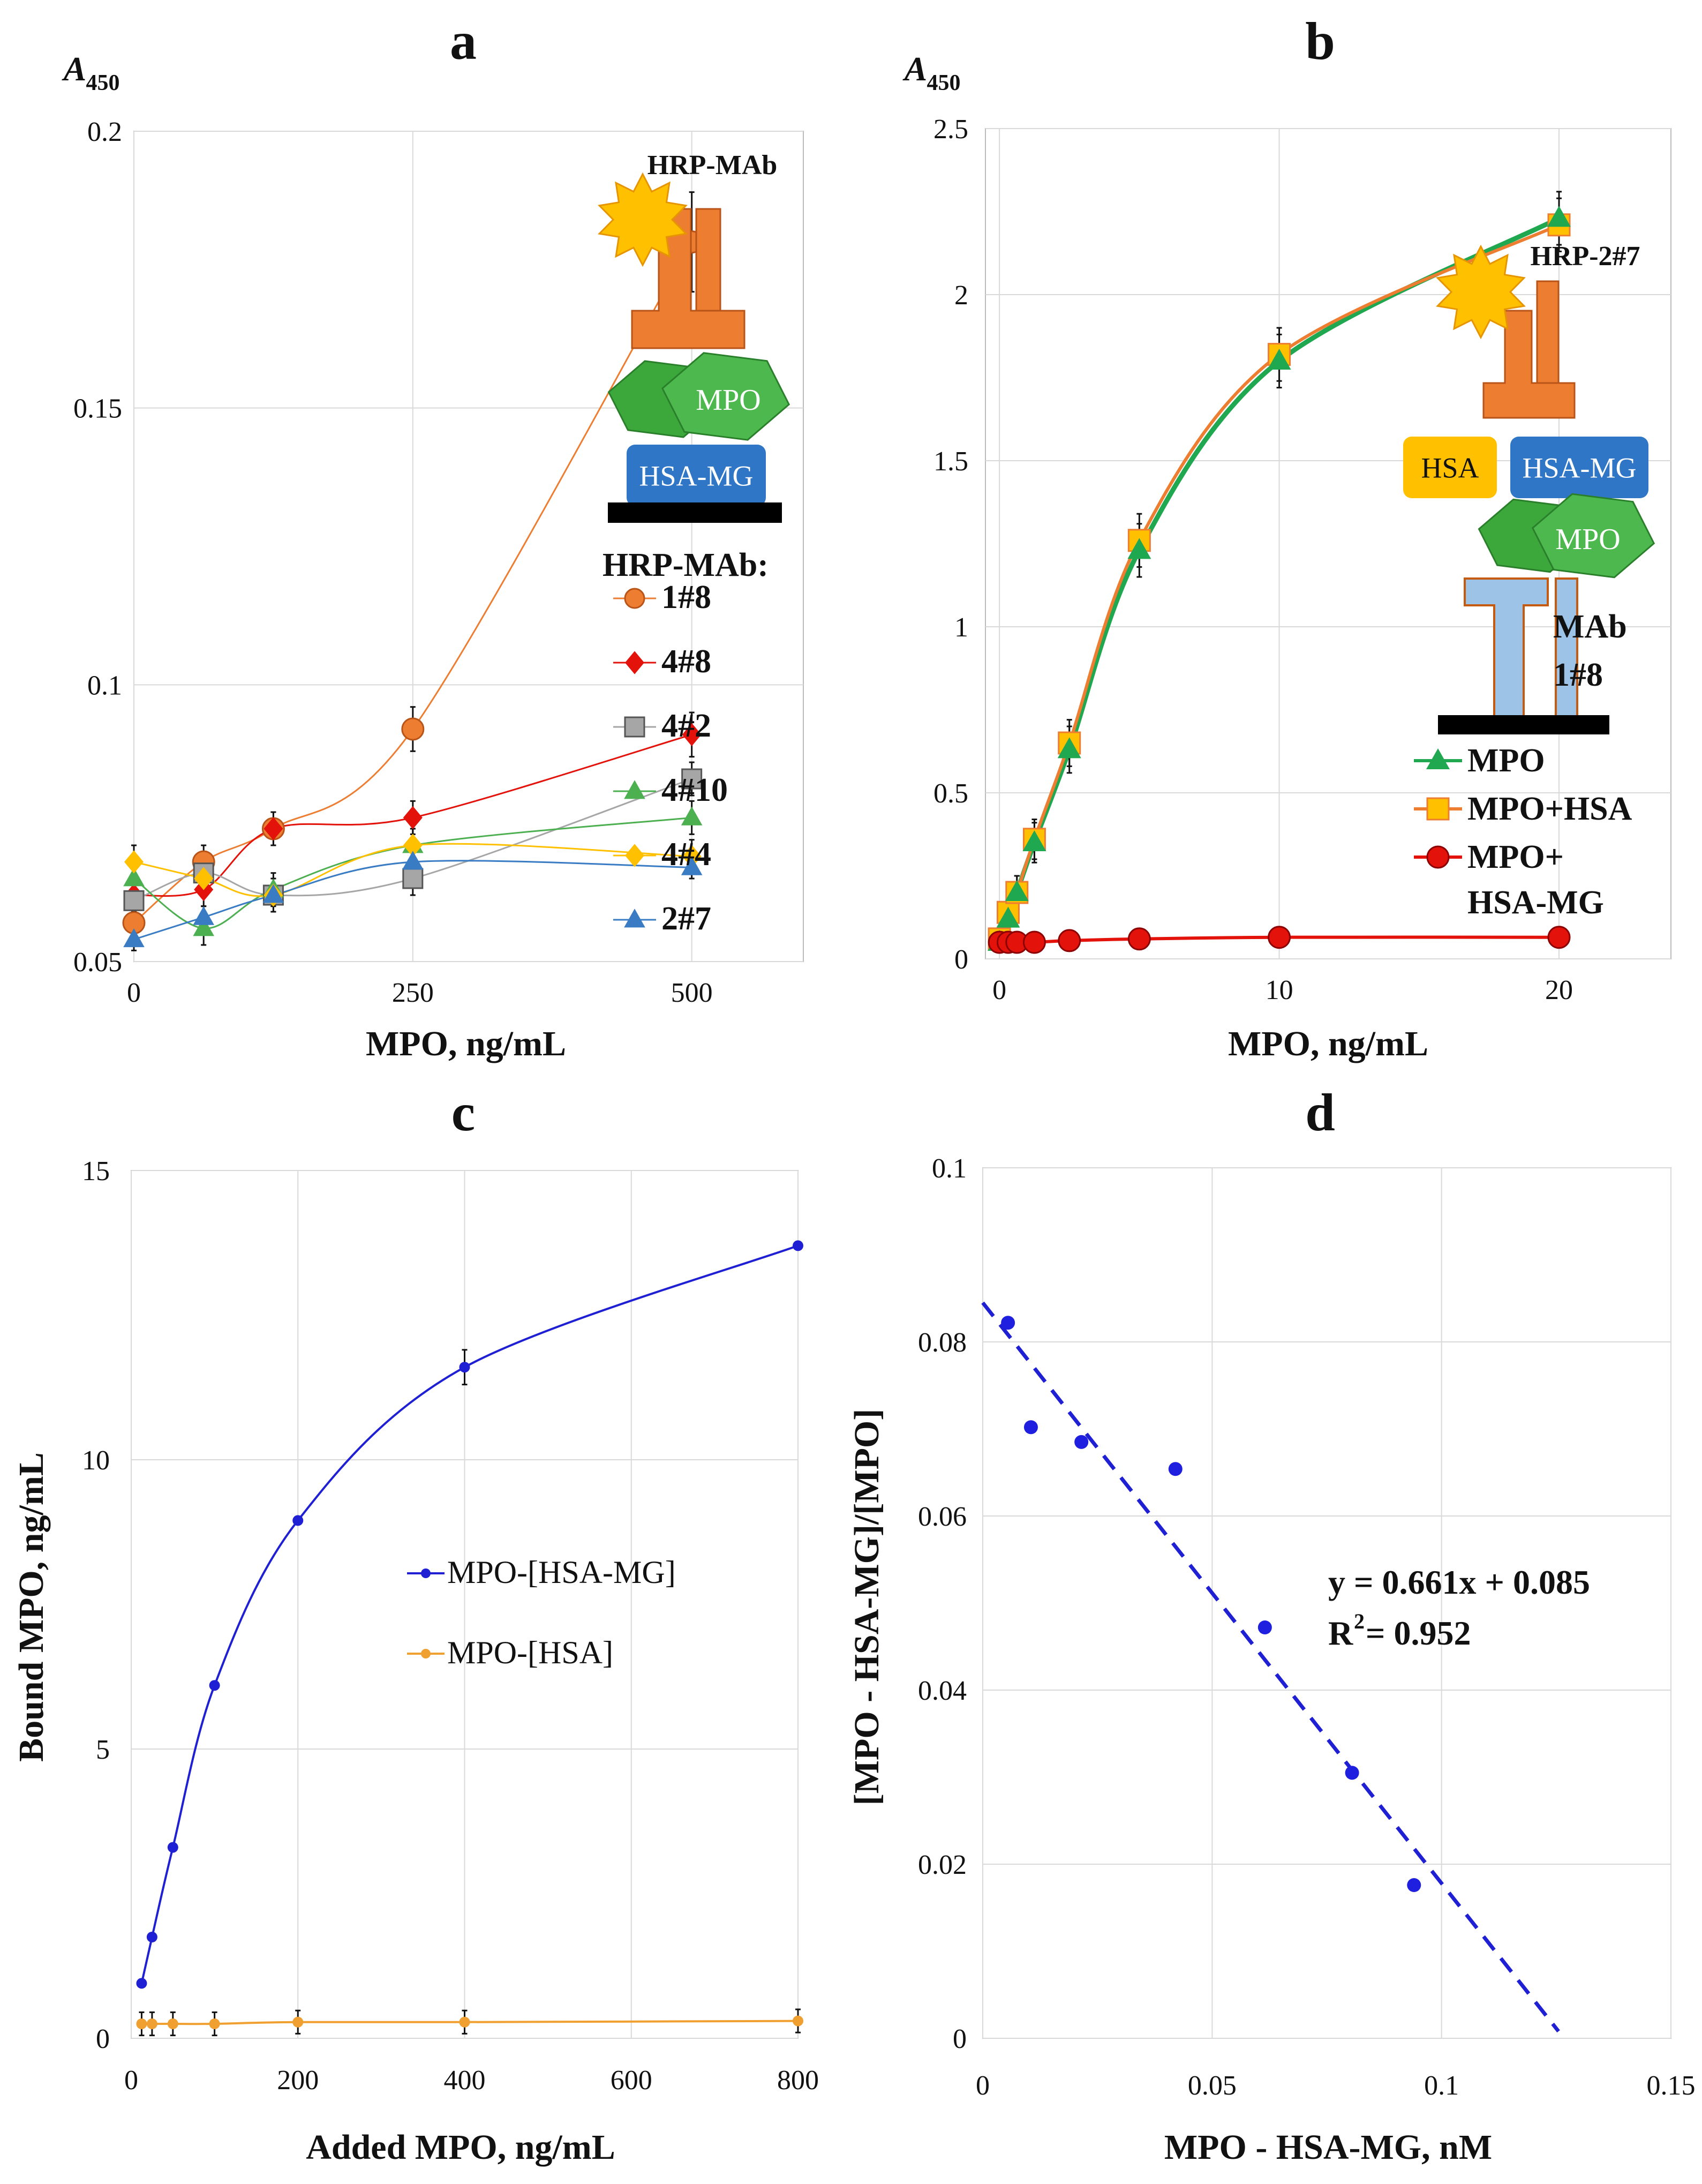 This screenshot has height=2184, width=1702. What do you see at coordinates (1481, 292) in the screenshot?
I see `hrp-star-icon` at bounding box center [1481, 292].